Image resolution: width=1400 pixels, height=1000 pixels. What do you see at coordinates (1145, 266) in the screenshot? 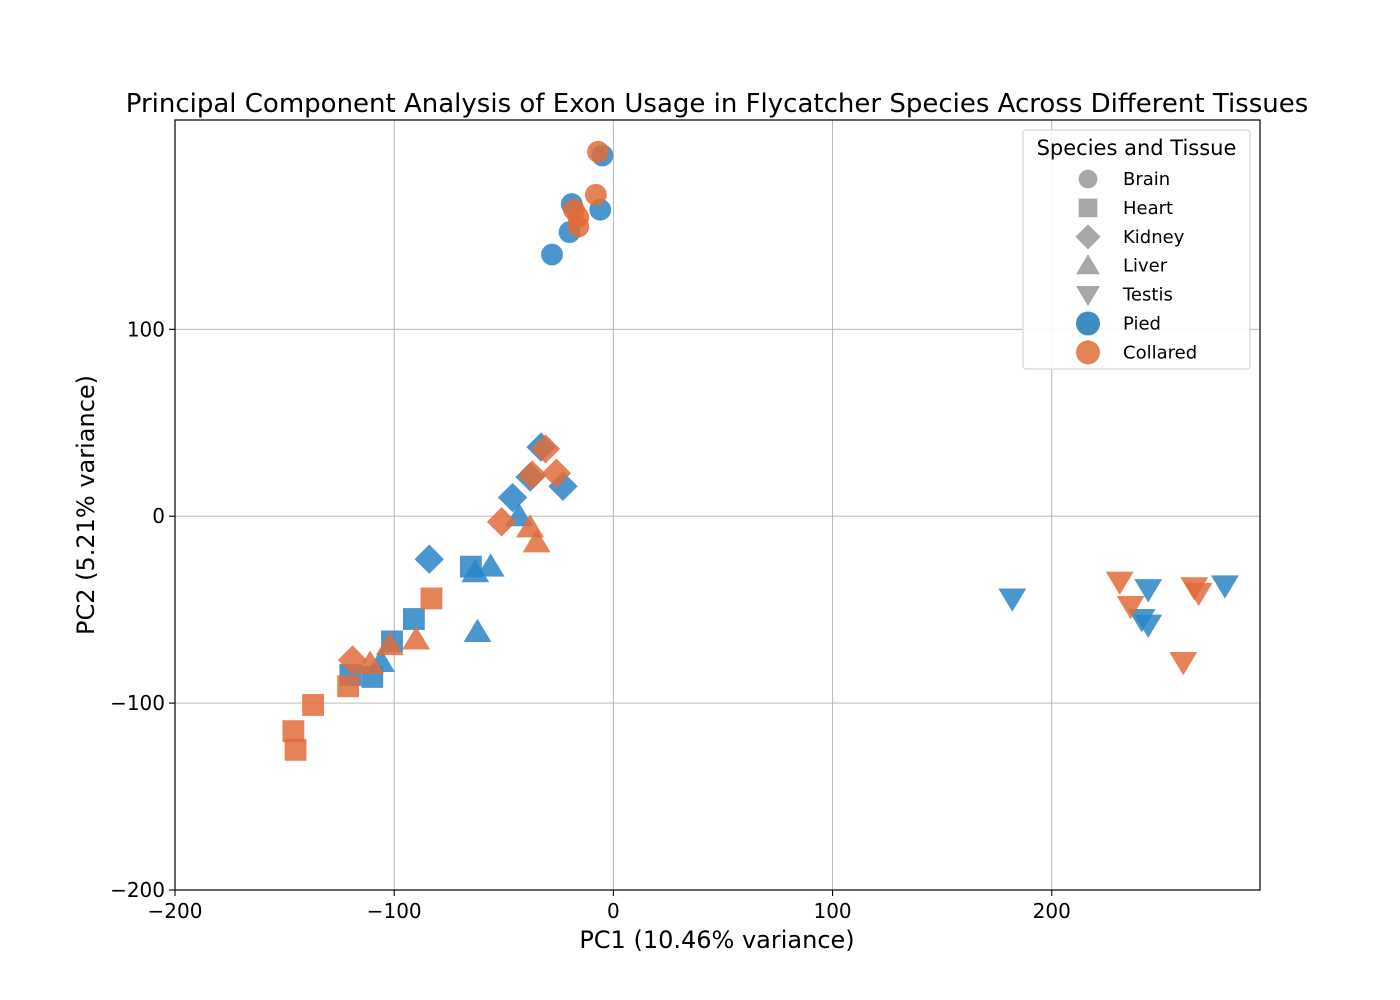
I see `legend-label-liver: Liver` at bounding box center [1145, 266].